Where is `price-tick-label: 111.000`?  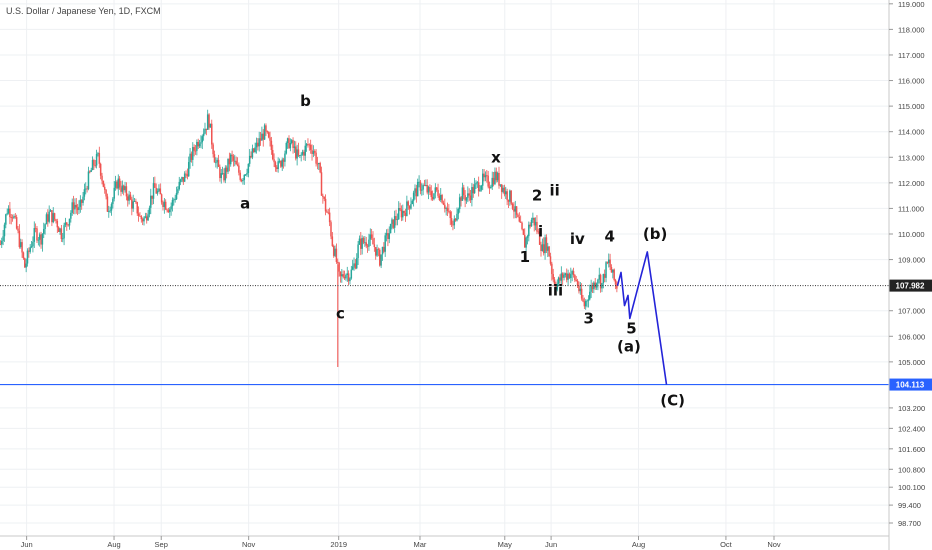 price-tick-label: 111.000 is located at coordinates (911, 208).